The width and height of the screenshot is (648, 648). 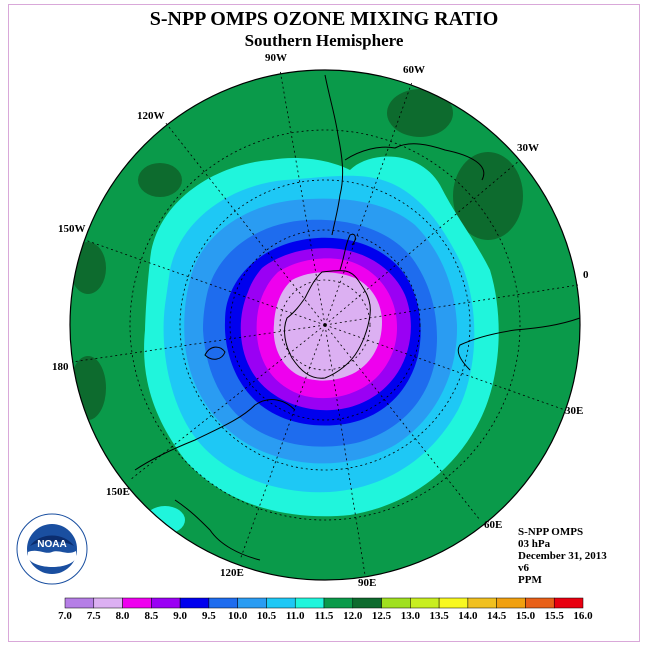 I want to click on colorbar-tick-label: 8.5, so click(x=151, y=616).